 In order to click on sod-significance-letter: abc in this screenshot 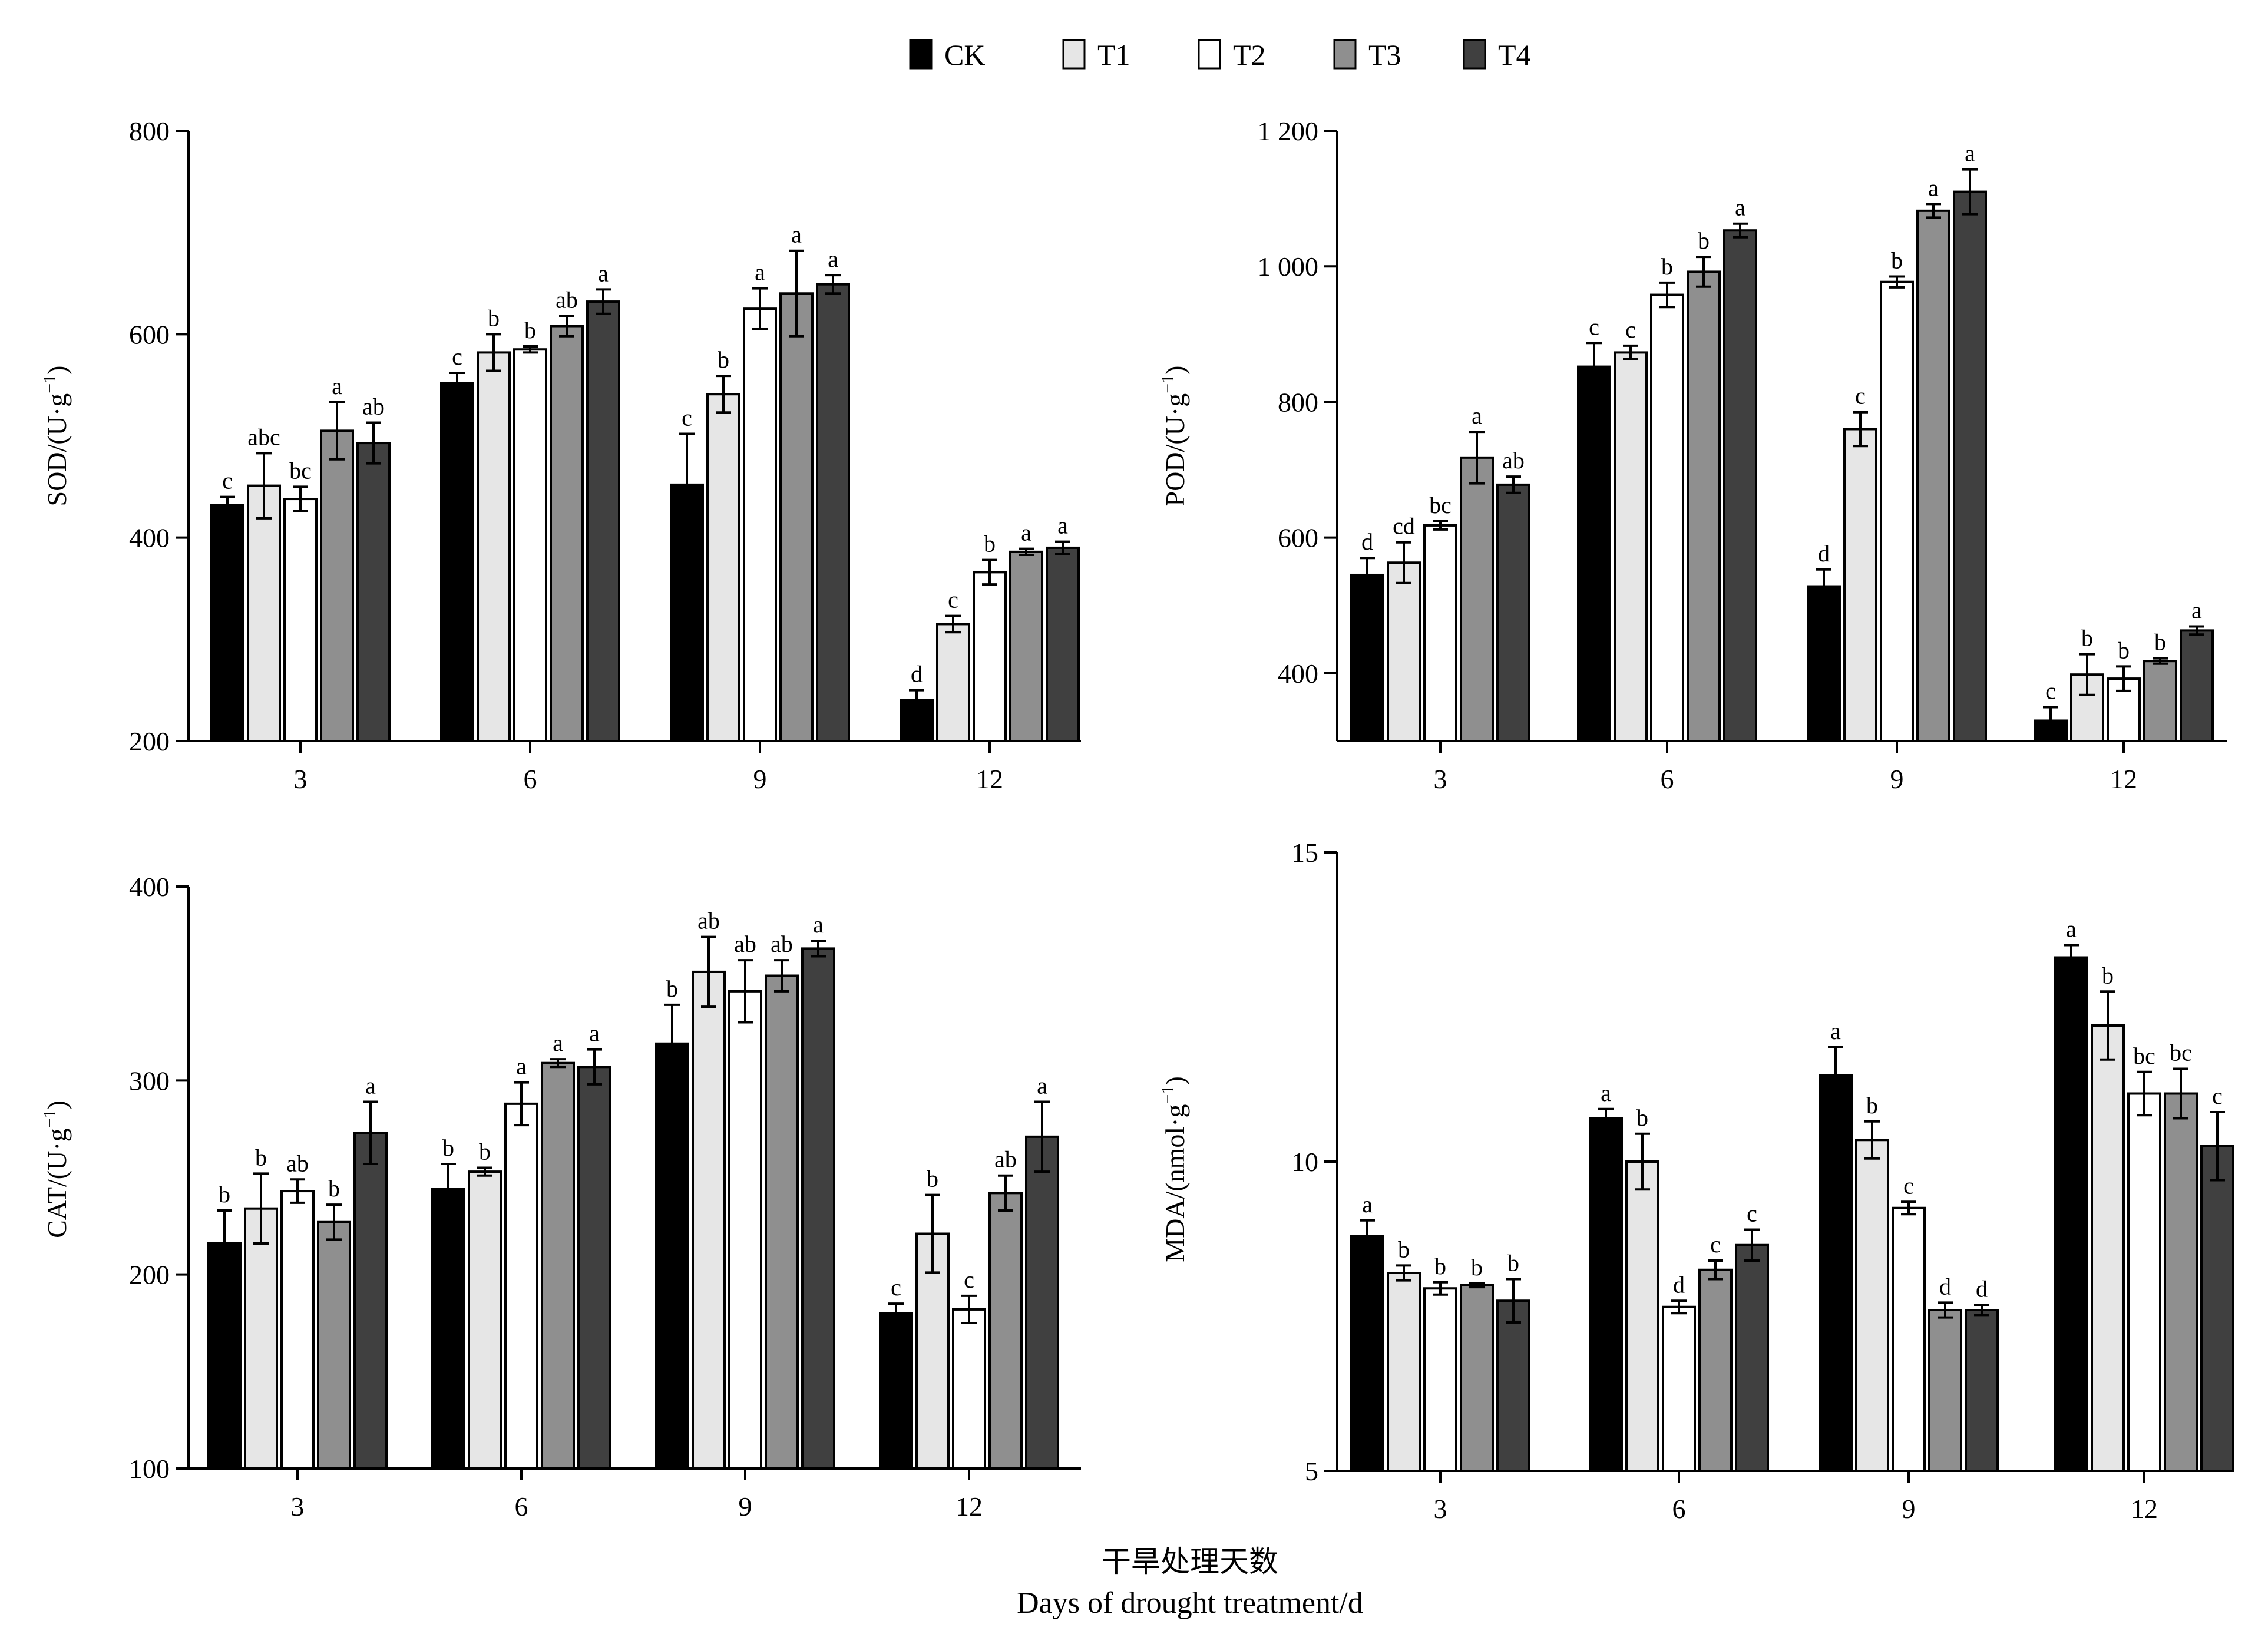, I will do `click(263, 437)`.